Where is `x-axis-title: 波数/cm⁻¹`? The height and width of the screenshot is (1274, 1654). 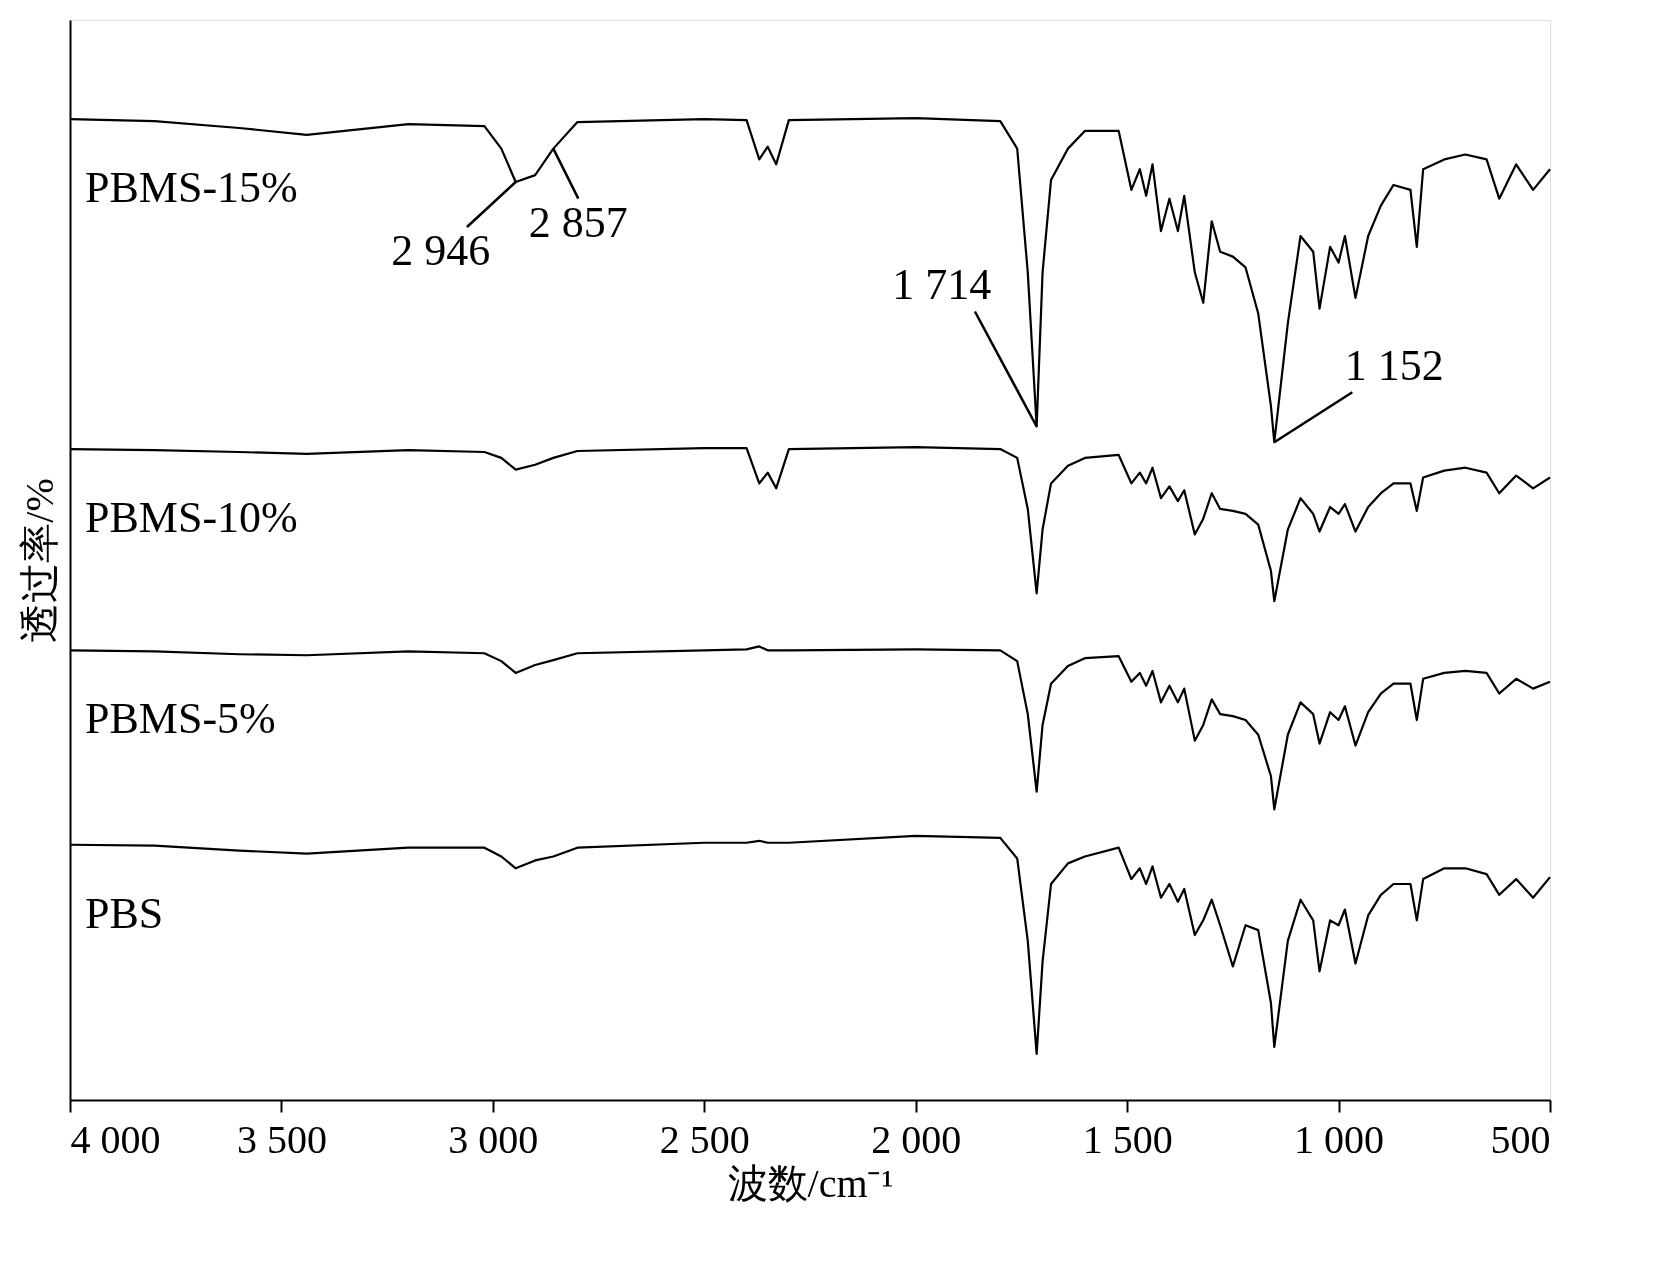
x-axis-title: 波数/cm⁻¹ is located at coordinates (810, 1183).